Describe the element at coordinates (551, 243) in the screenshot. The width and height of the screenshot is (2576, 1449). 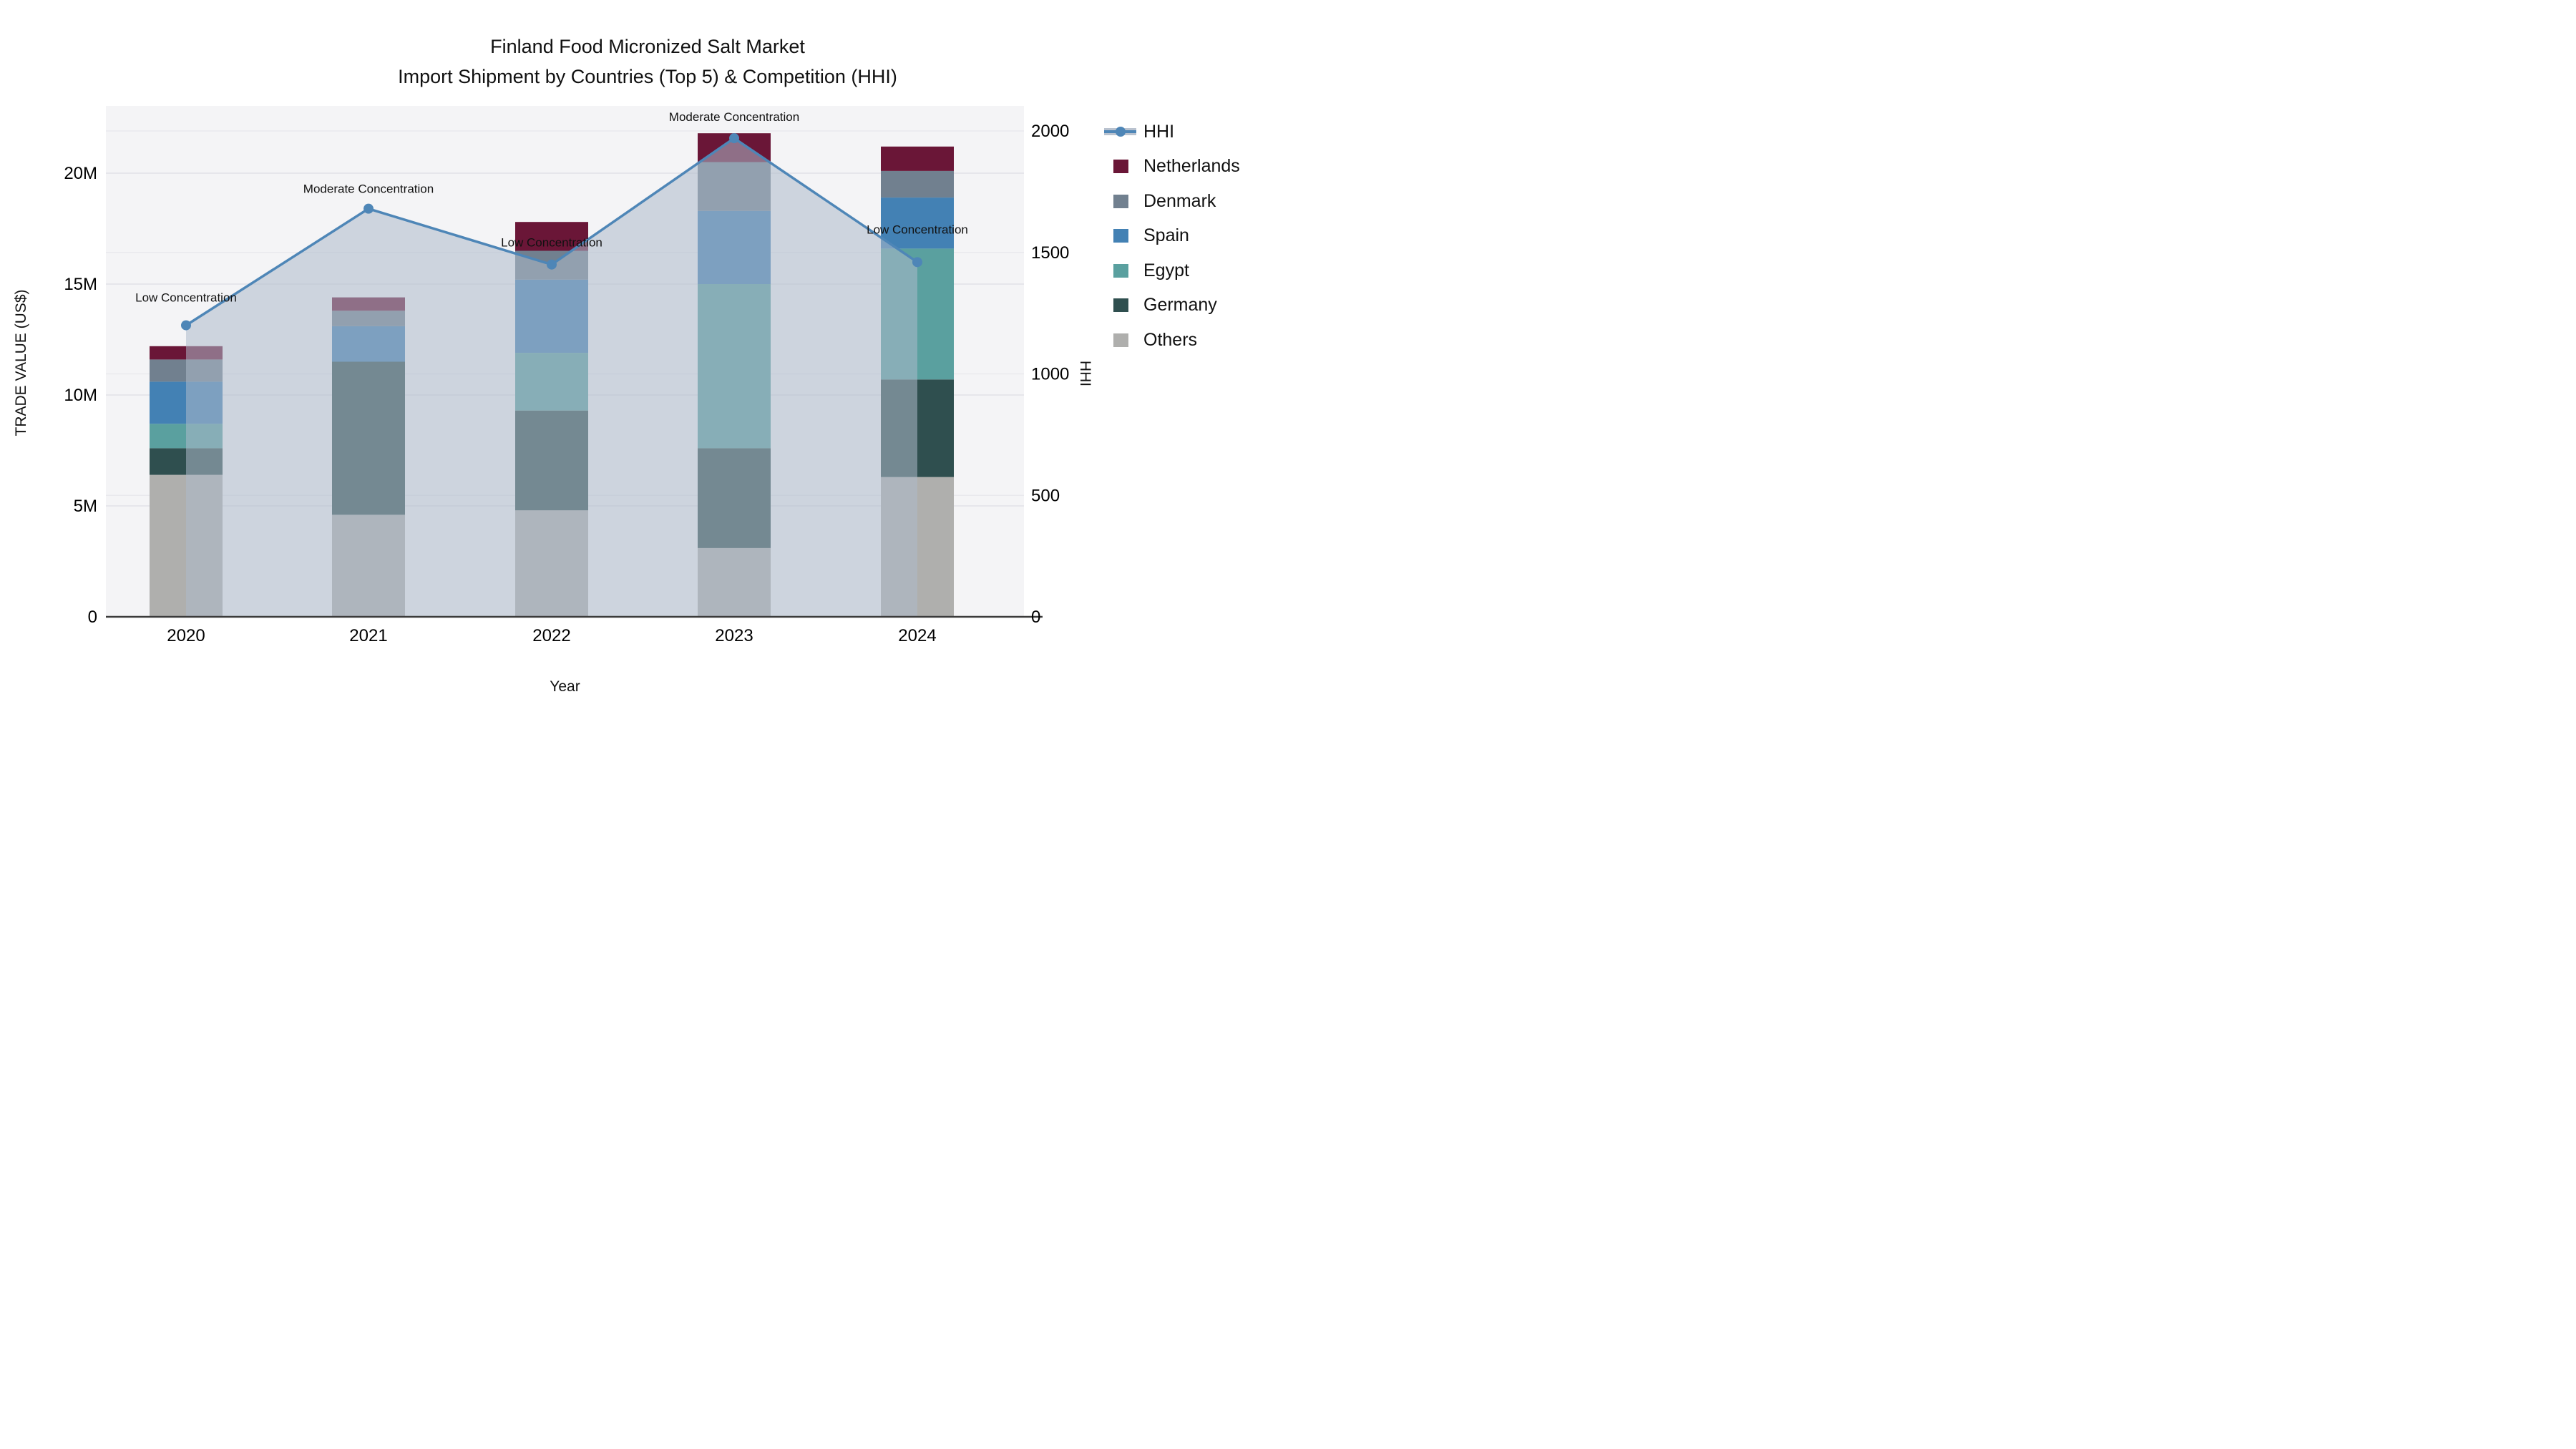
I see `annotation-2022: Low Concentration` at that location.